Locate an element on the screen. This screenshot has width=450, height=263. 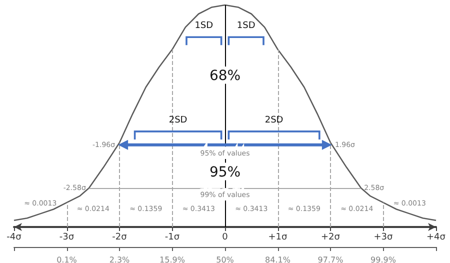
x-tick-label: -3σ is located at coordinates (66, 237).